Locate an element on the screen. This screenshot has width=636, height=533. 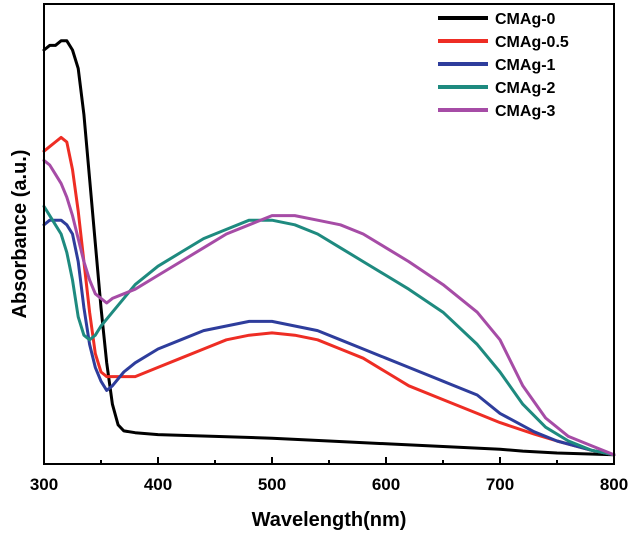
x-tick-label: 700 is located at coordinates (500, 484).